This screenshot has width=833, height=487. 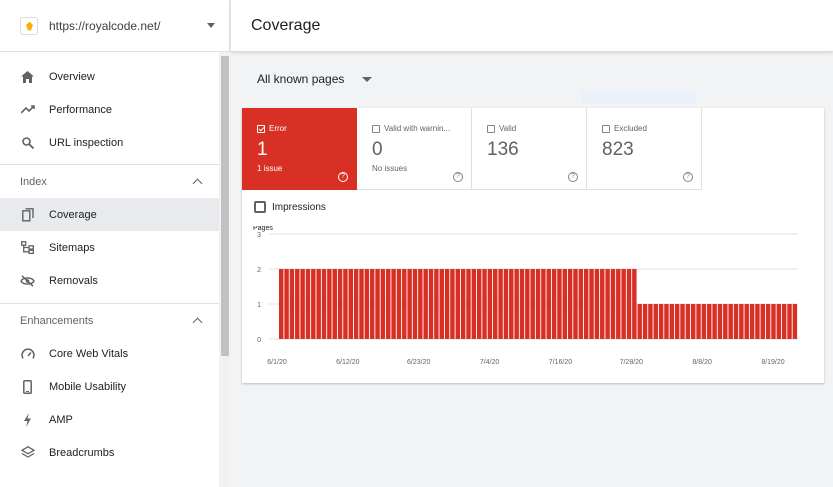 What do you see at coordinates (27, 109) in the screenshot?
I see `trending-up-icon` at bounding box center [27, 109].